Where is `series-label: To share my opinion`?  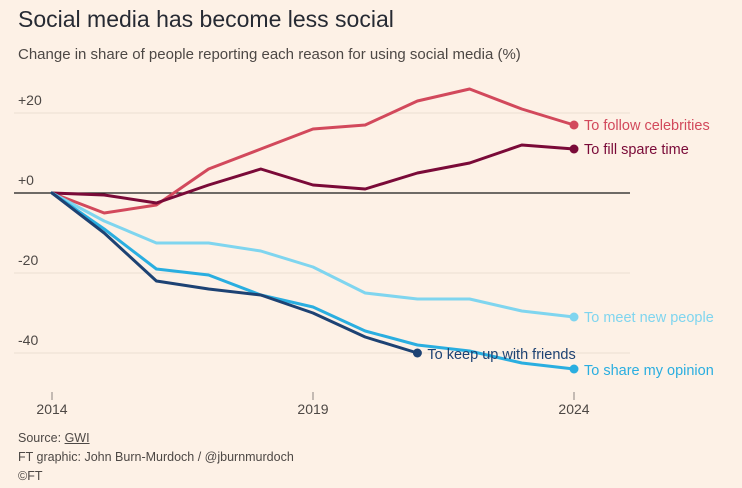 series-label: To share my opinion is located at coordinates (649, 371).